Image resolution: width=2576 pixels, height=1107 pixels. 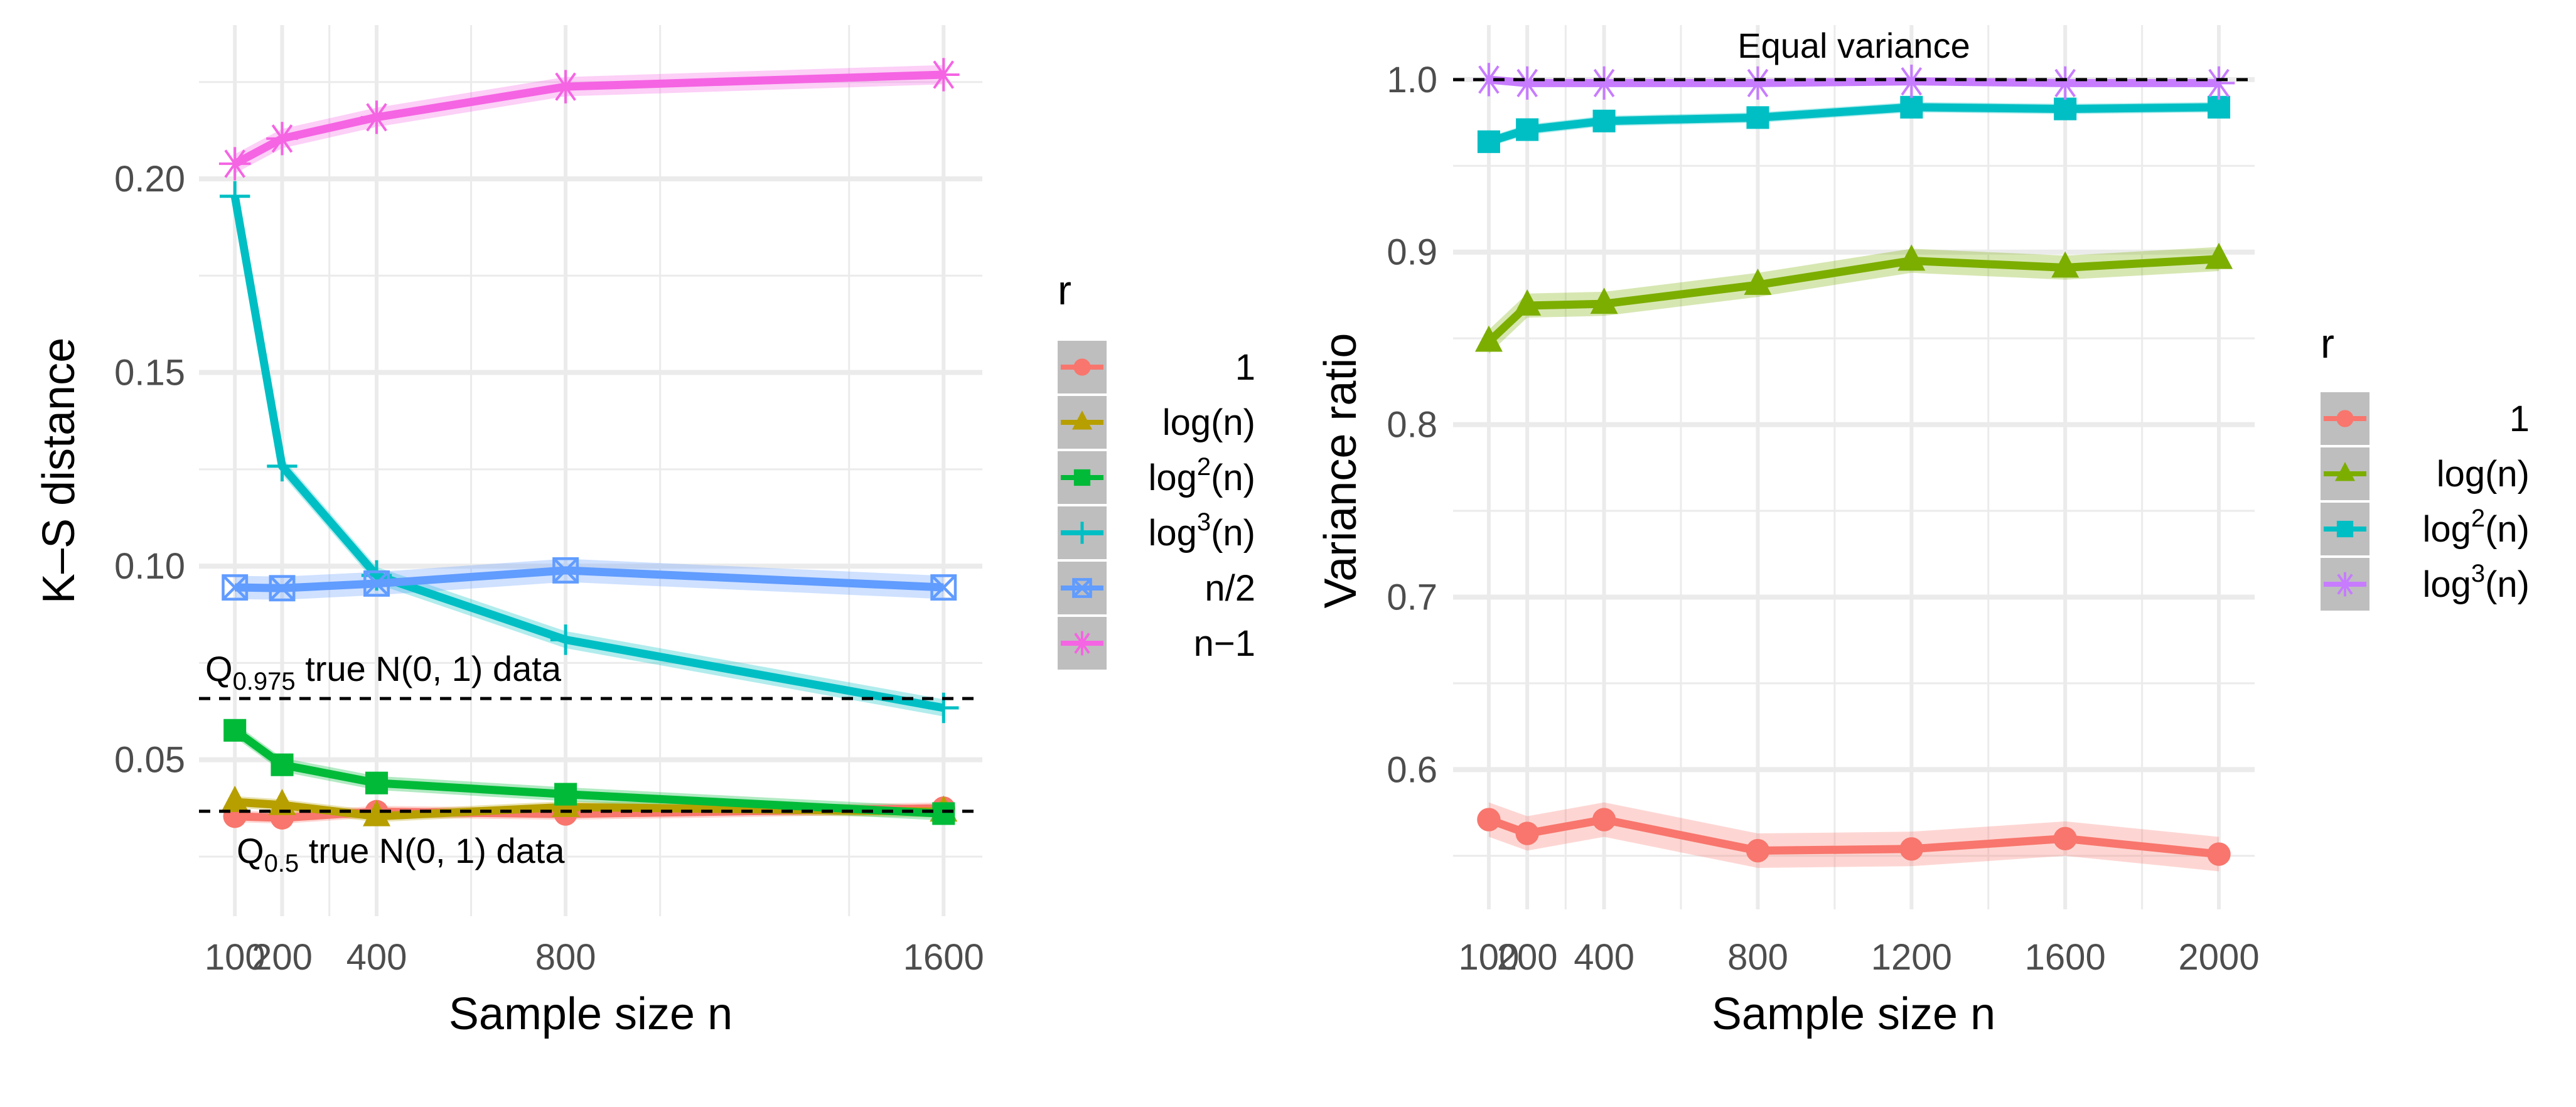 I want to click on y-tick-label: 0.05, so click(x=149, y=760).